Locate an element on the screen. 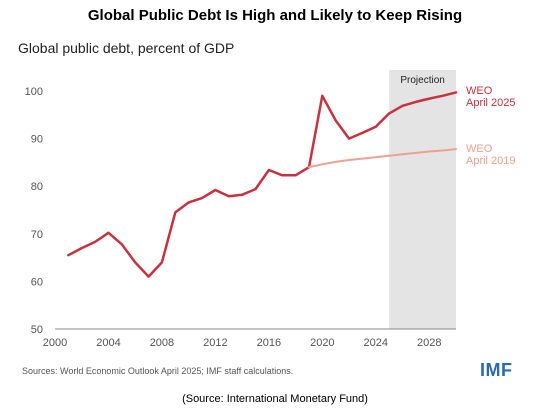 This screenshot has height=413, width=550. x-tick-label: 2020 is located at coordinates (322, 343).